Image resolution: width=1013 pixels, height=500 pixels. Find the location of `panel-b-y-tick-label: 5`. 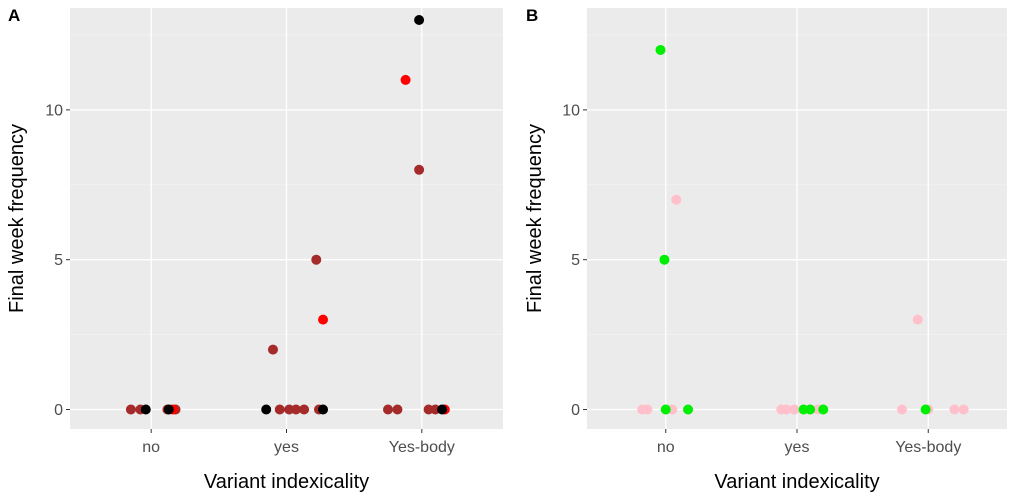

panel-b-y-tick-label: 5 is located at coordinates (575, 260).